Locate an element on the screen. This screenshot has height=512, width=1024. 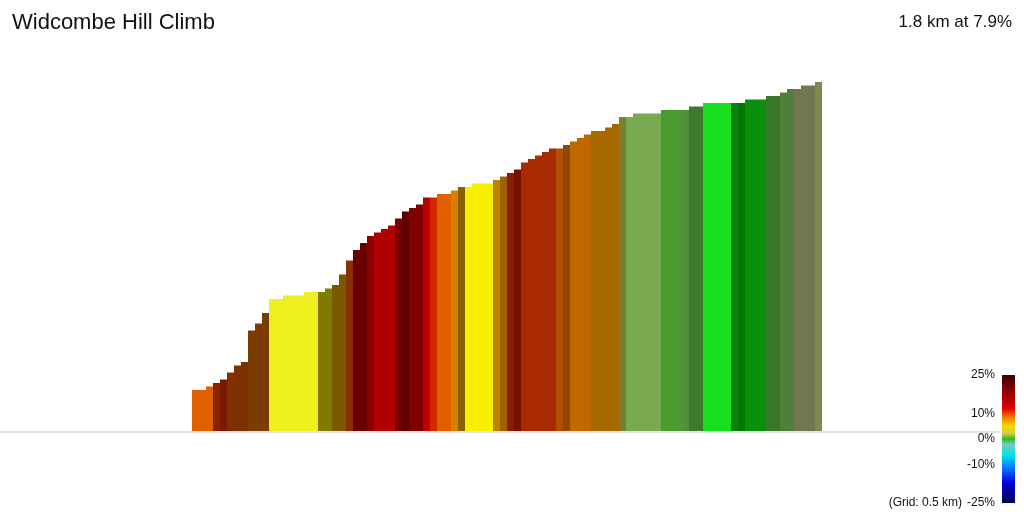
text: 1.8 km at 7.9% is located at coordinates (955, 21).